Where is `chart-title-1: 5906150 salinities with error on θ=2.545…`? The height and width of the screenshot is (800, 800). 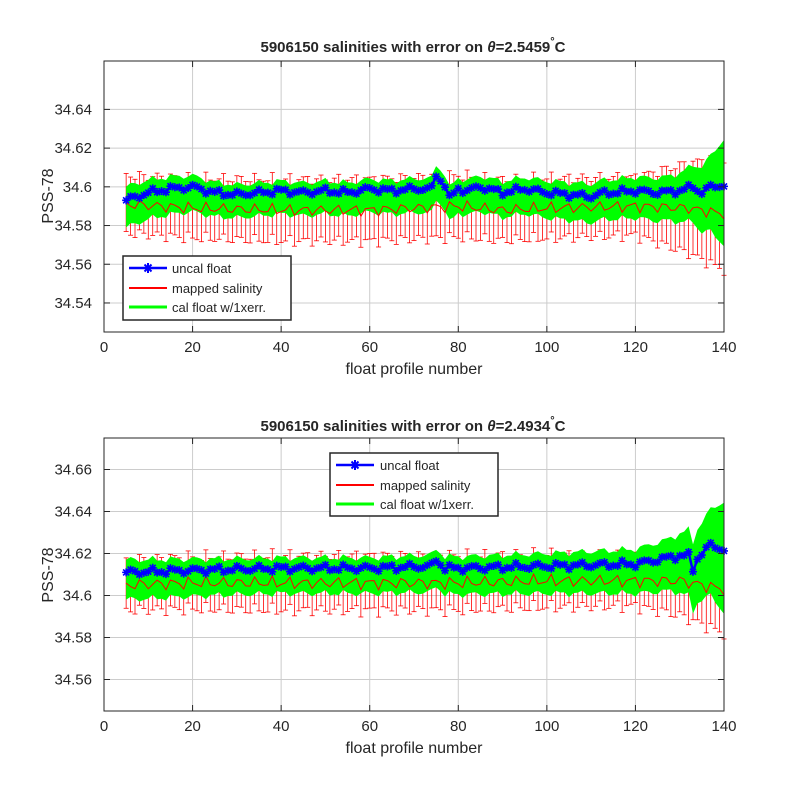
chart-title-1: 5906150 salinities with error on θ=2.545… is located at coordinates (412, 46).